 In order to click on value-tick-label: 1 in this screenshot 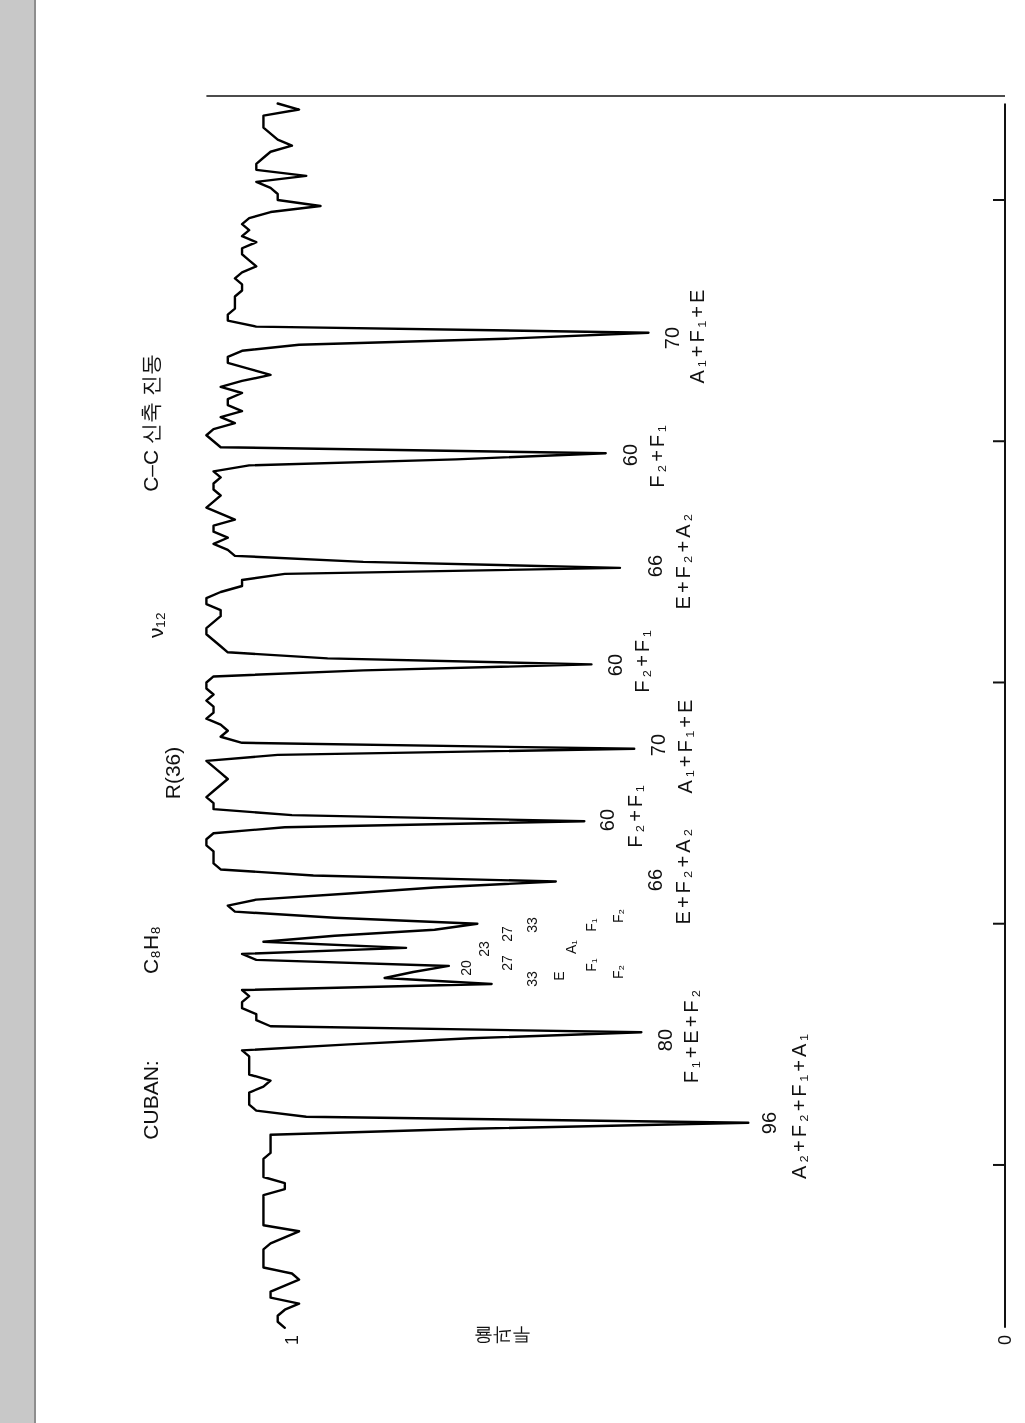, I will do `click(291, 1340)`.